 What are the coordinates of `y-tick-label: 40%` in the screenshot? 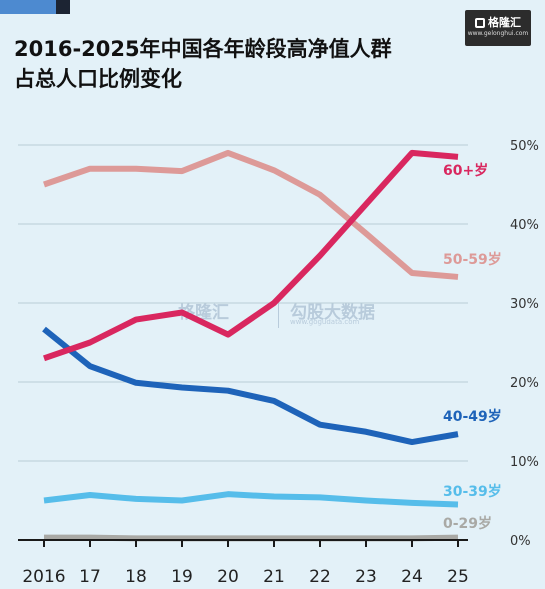 It's located at (524, 225).